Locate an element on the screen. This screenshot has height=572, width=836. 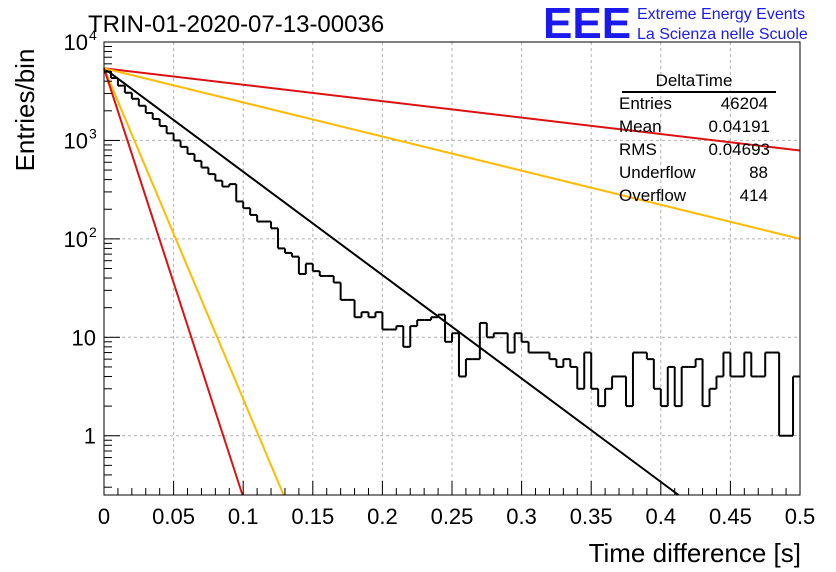
y-tick-exponent: 4 is located at coordinates (93, 35).